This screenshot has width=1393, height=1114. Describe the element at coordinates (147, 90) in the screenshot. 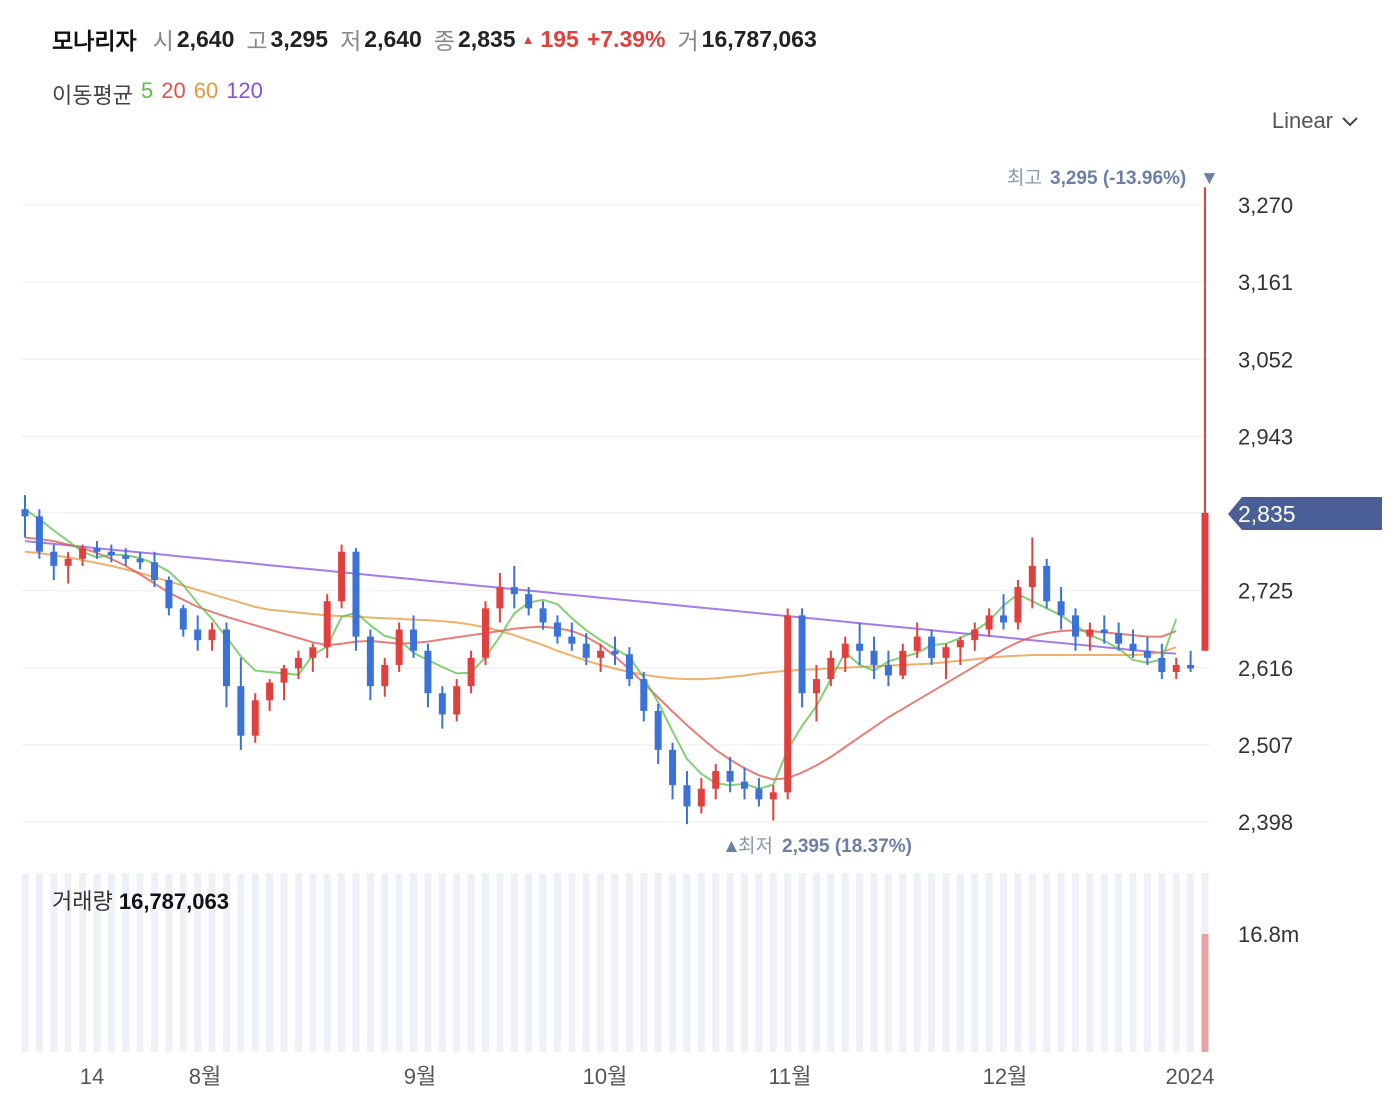

I see `ma-5: 5` at that location.